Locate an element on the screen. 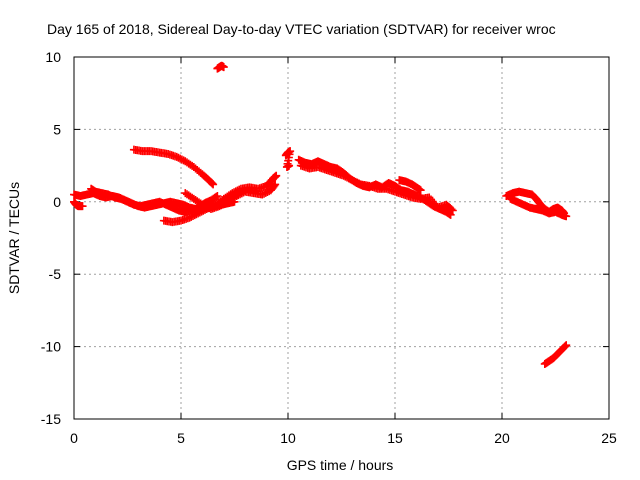 The image size is (640, 480). y-tick-label: 0 is located at coordinates (57, 202).